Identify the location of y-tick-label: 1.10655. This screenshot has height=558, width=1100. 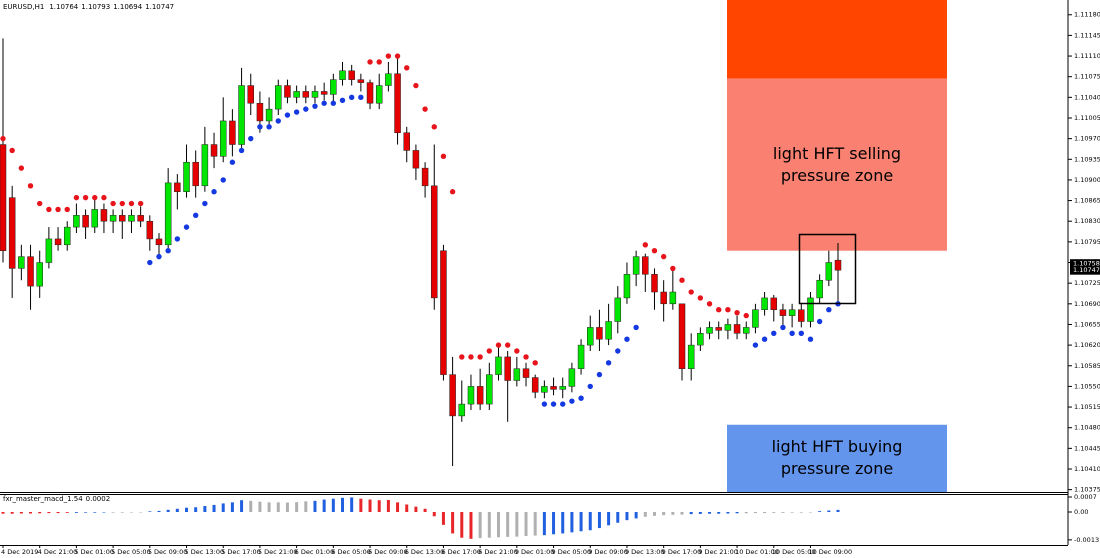
(1087, 324).